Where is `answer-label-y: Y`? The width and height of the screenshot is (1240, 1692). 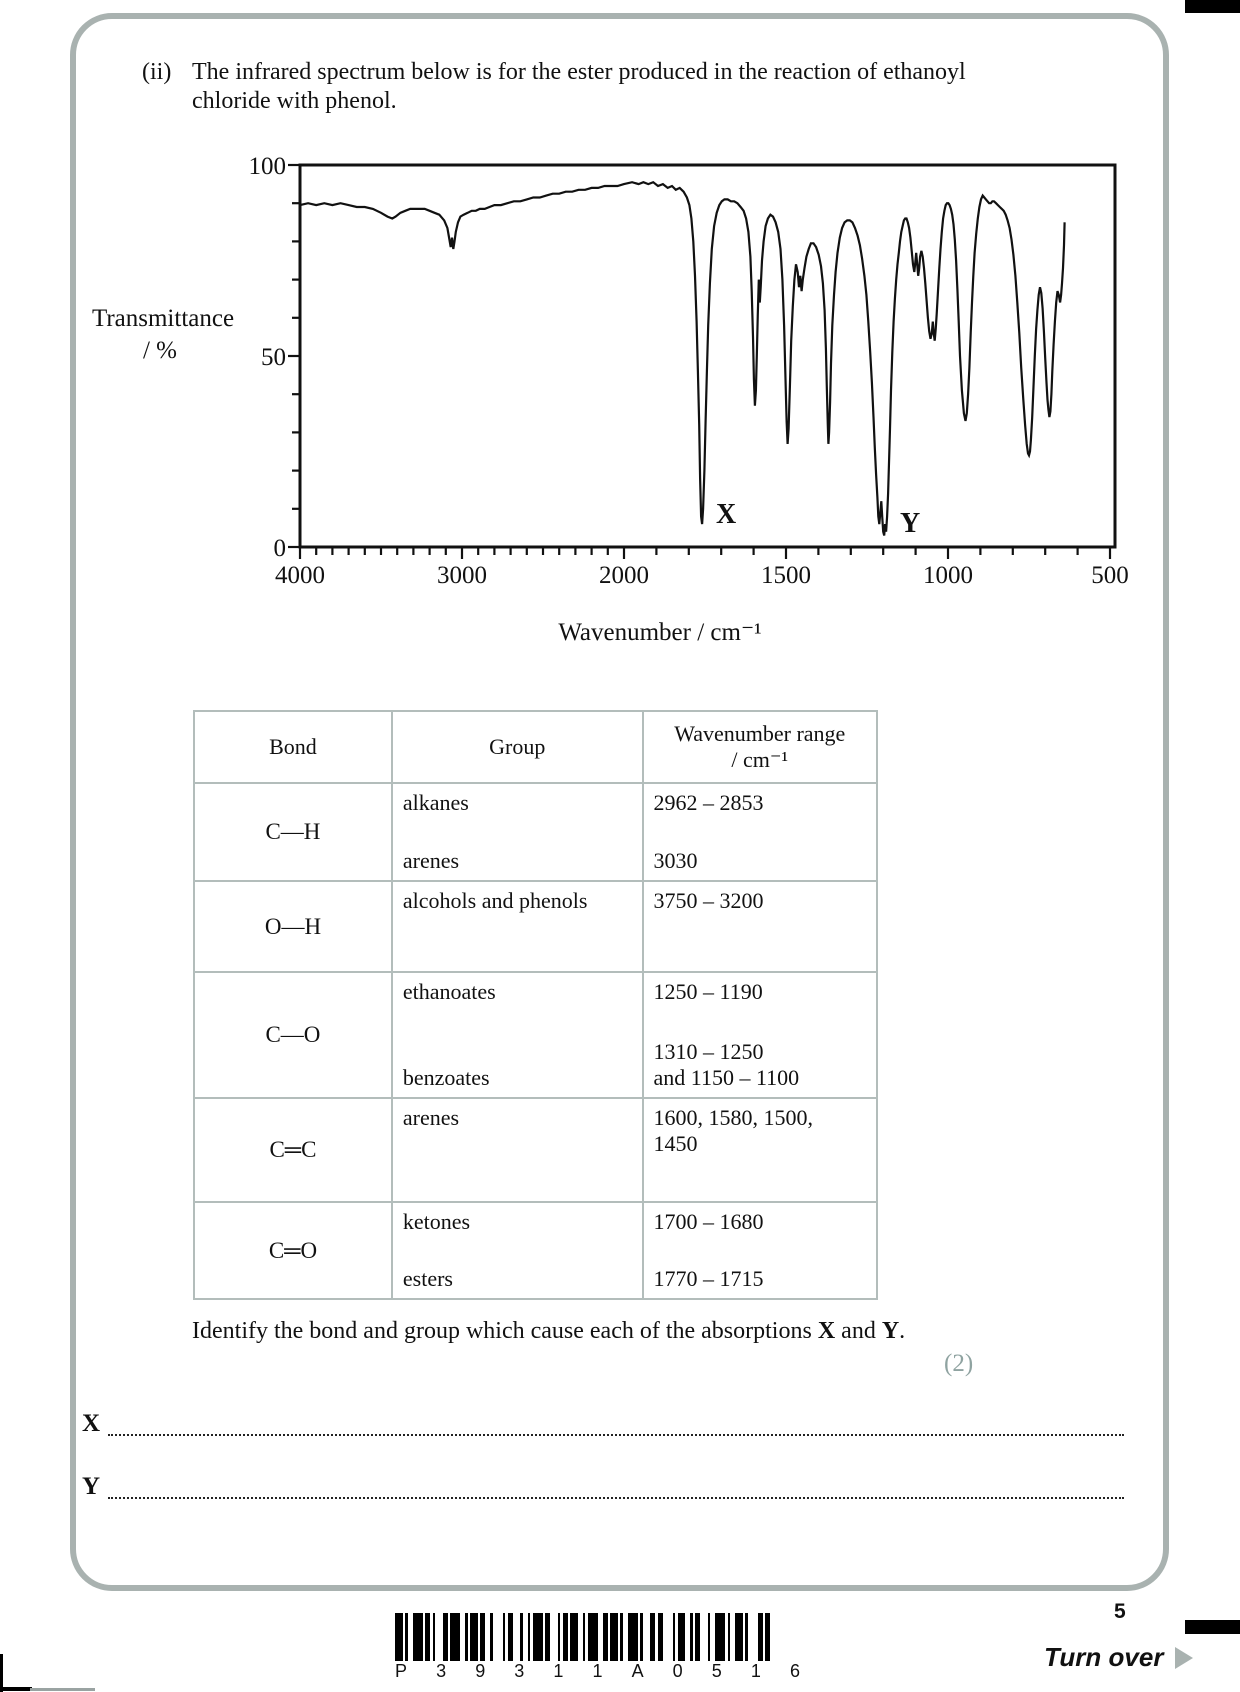 answer-label-y: Y is located at coordinates (91, 1486).